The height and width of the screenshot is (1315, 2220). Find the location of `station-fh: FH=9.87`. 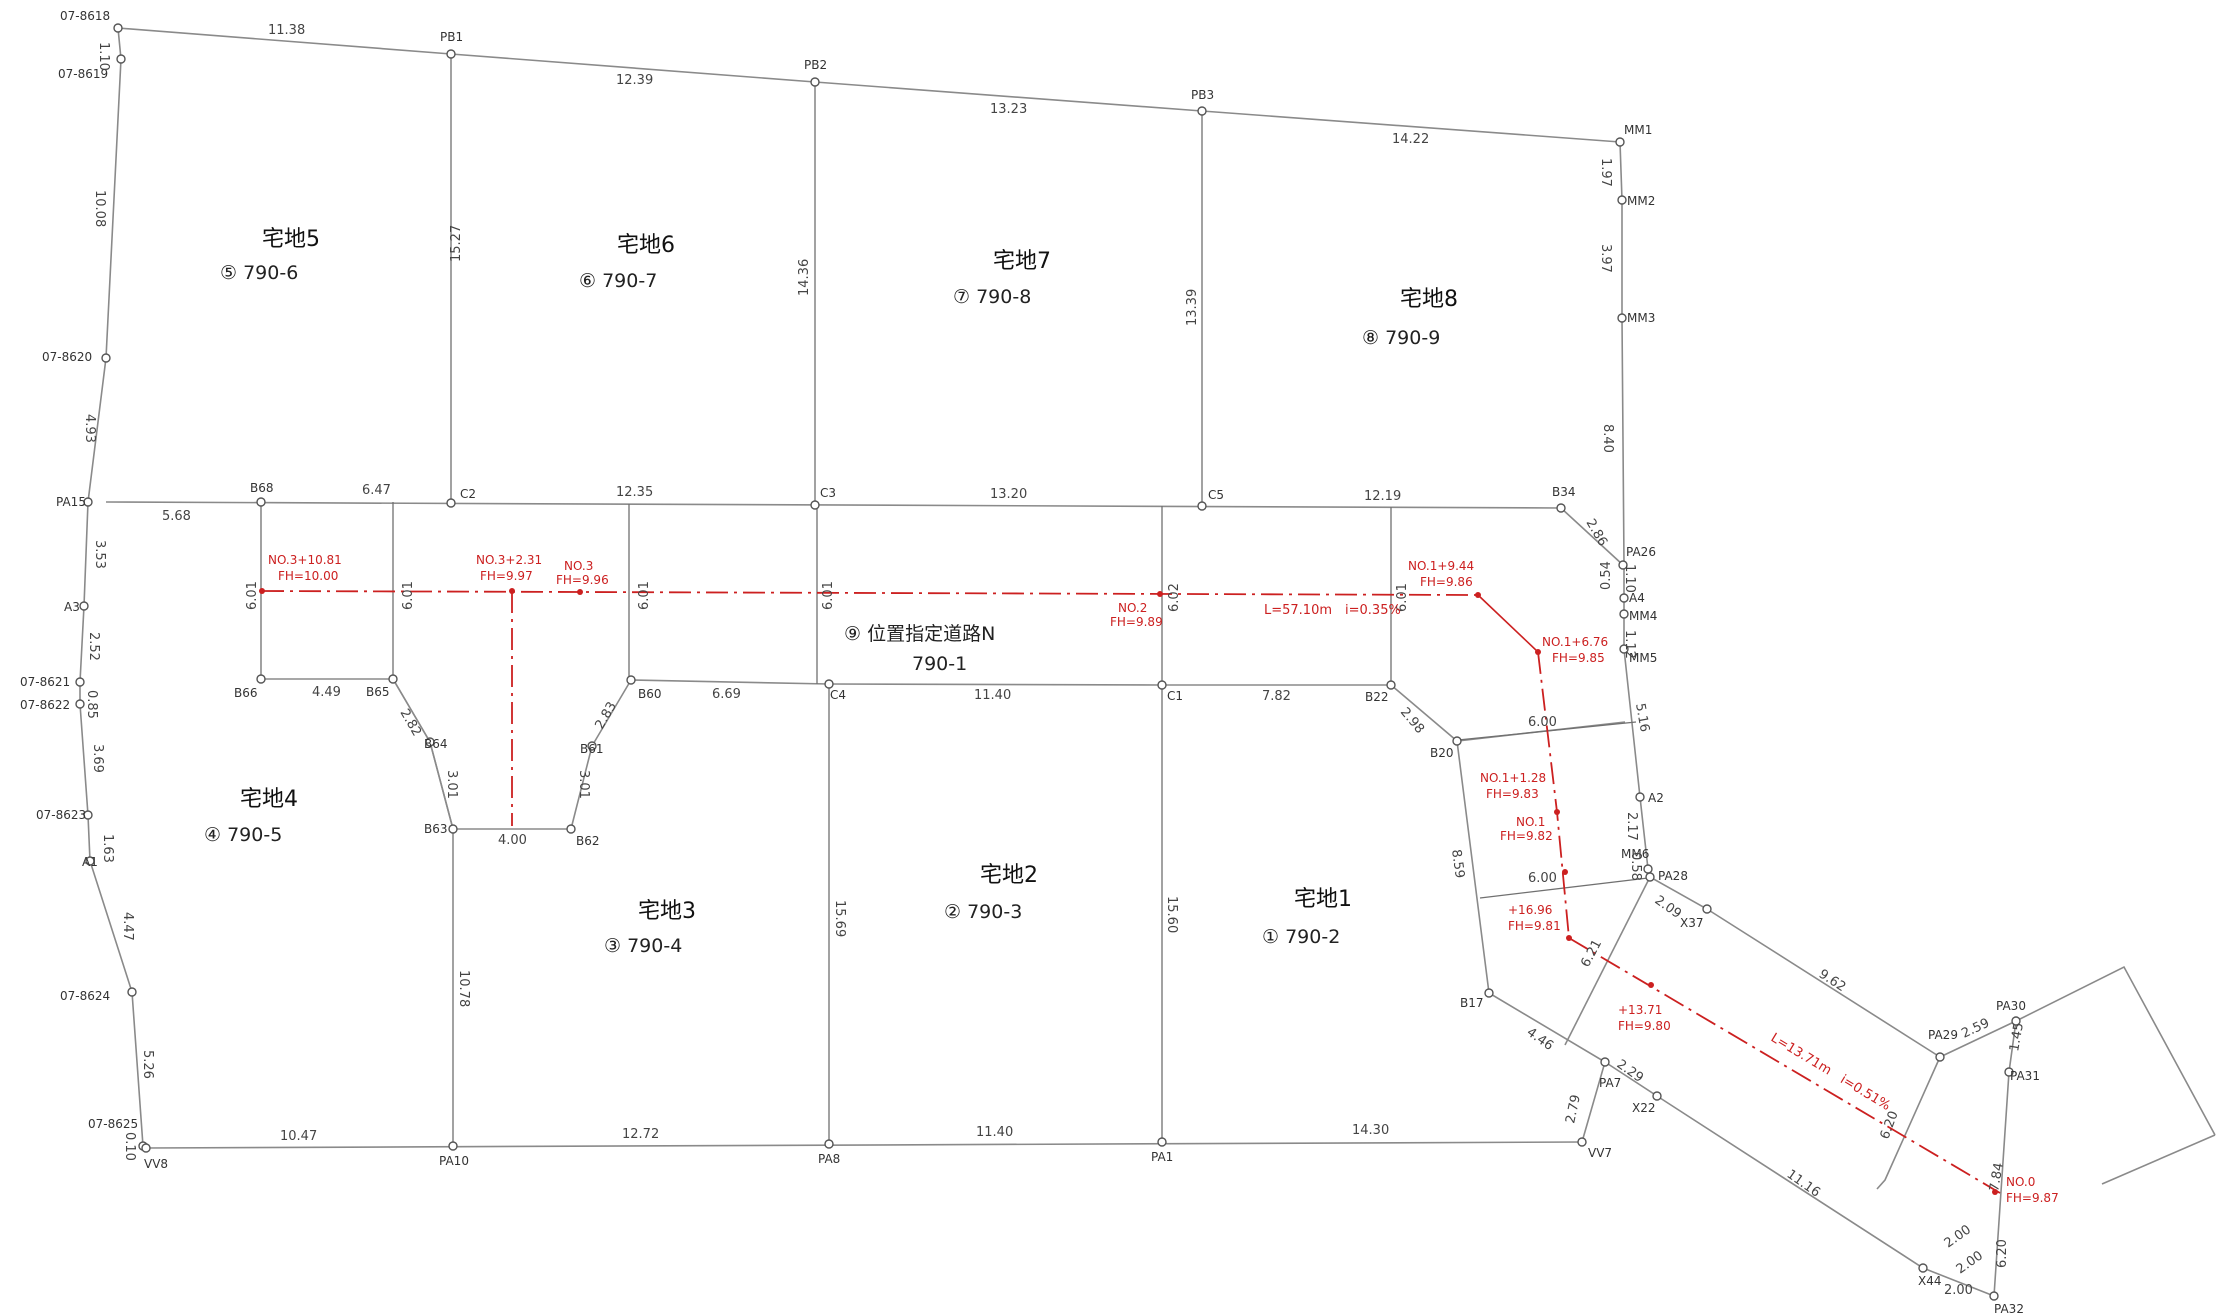

station-fh: FH=9.87 is located at coordinates (2032, 1198).